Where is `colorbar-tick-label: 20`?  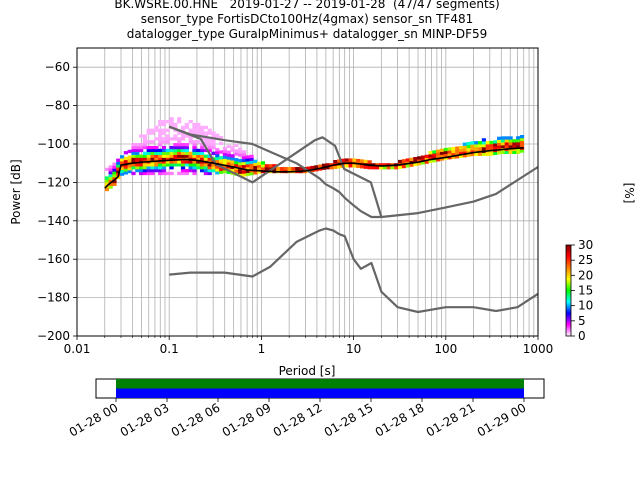
colorbar-tick-label: 20 is located at coordinates (585, 275).